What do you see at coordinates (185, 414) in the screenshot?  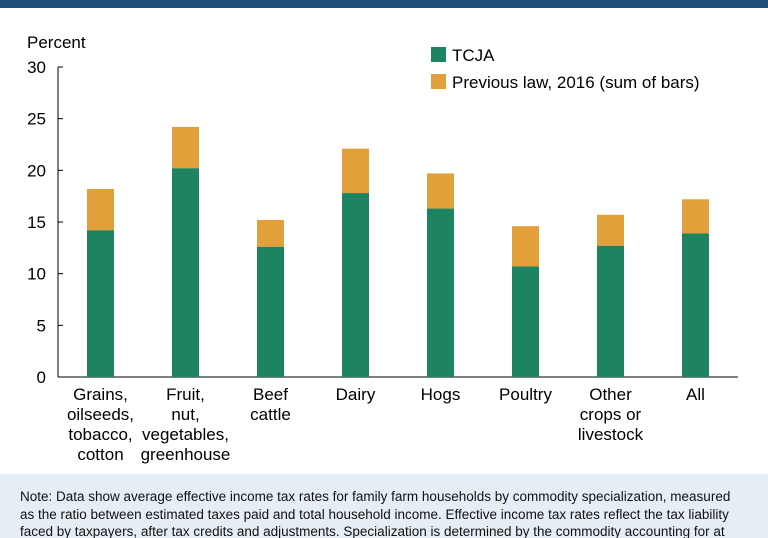 I see `x-tick-label-1-1: nut,` at bounding box center [185, 414].